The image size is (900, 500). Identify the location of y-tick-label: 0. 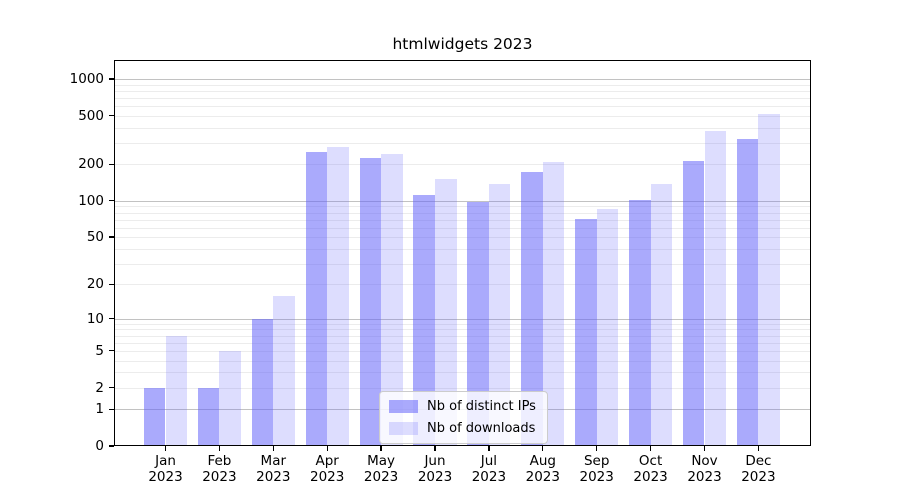
(99, 446).